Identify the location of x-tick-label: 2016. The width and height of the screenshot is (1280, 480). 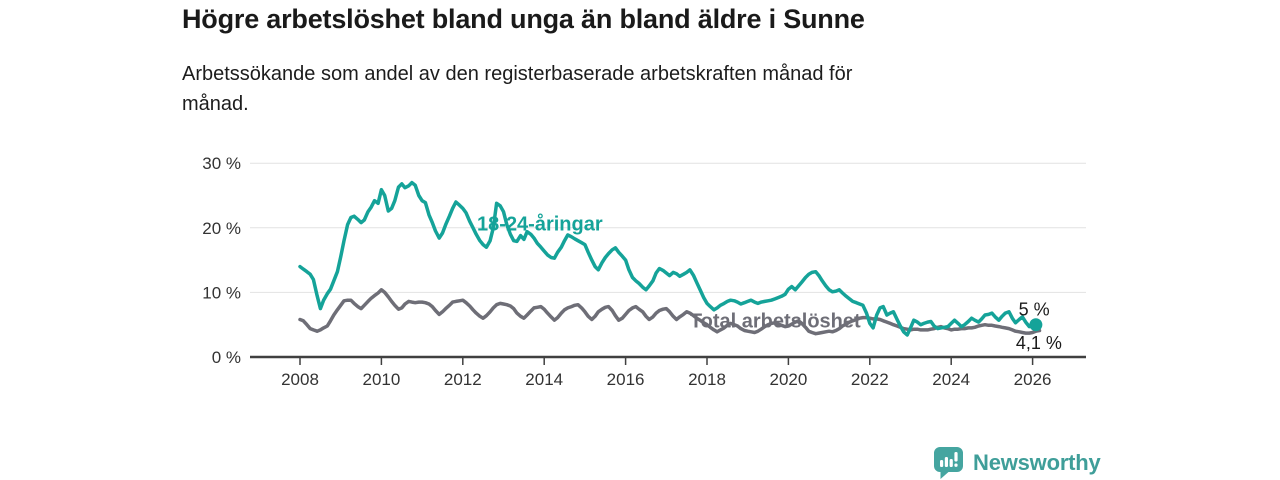
(626, 379).